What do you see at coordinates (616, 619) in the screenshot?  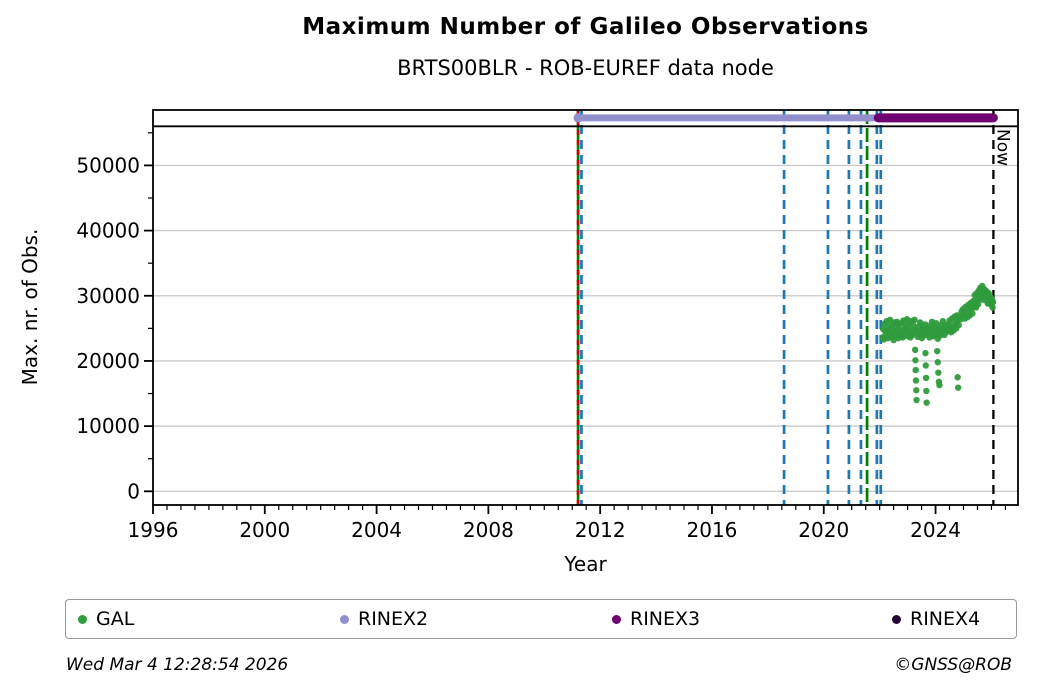 I see `rinex3-marker-icon` at bounding box center [616, 619].